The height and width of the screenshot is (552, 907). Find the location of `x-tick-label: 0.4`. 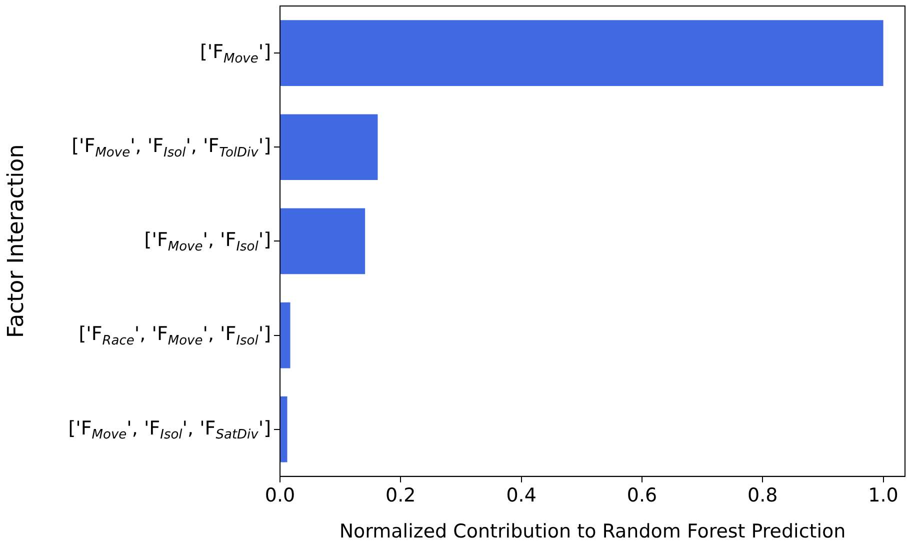

x-tick-label: 0.4 is located at coordinates (521, 495).